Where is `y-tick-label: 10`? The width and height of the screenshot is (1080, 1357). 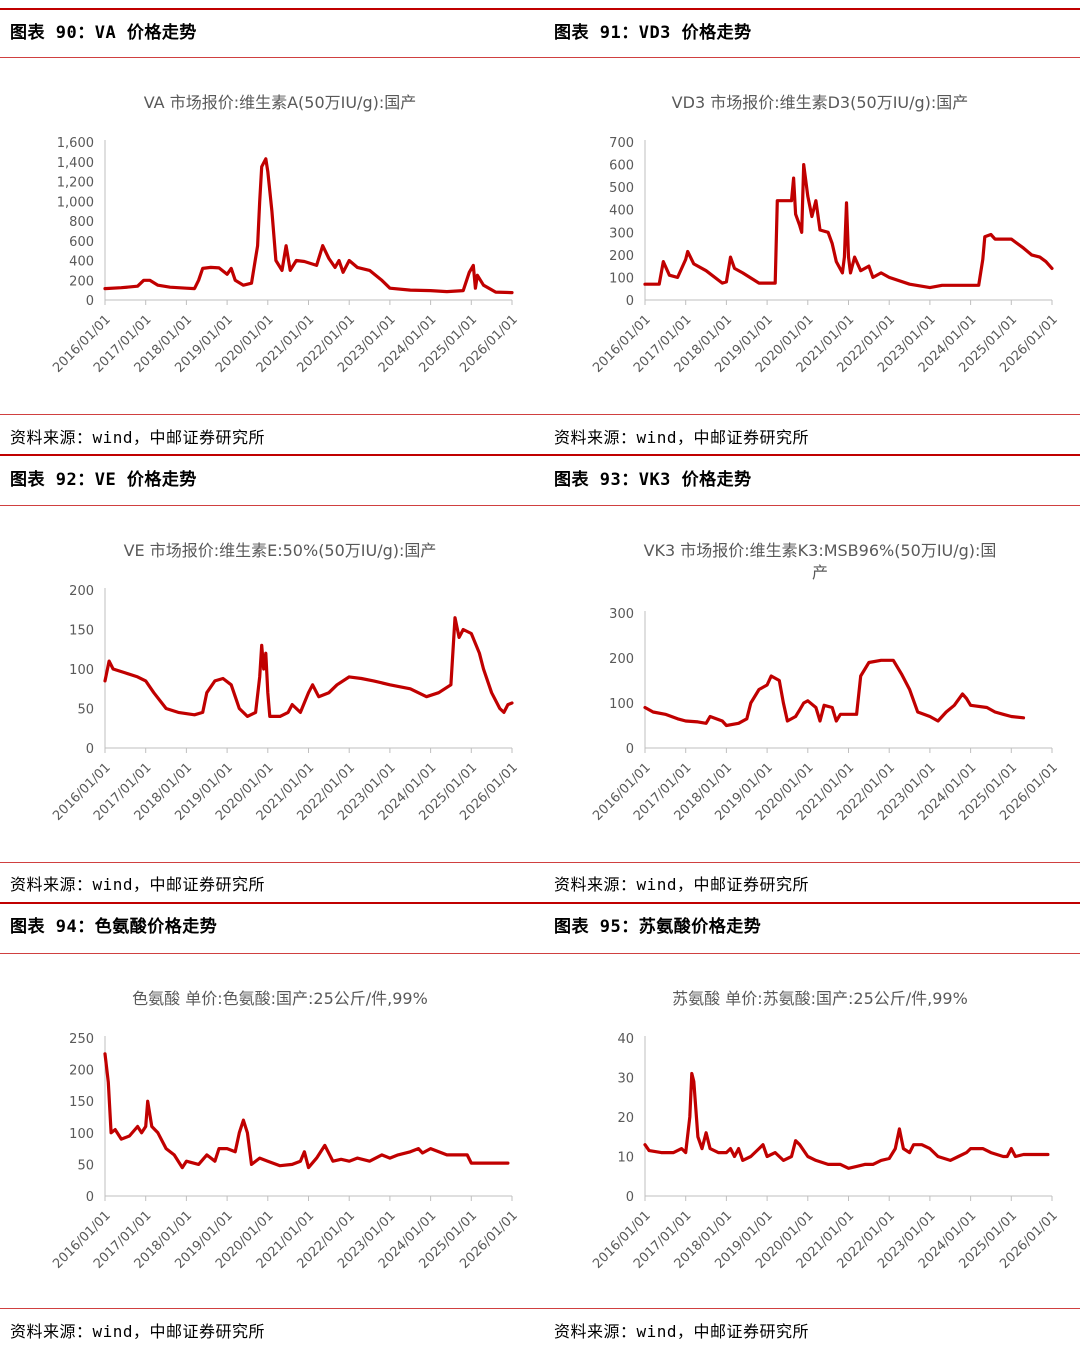
y-tick-label: 10 is located at coordinates (625, 1158).